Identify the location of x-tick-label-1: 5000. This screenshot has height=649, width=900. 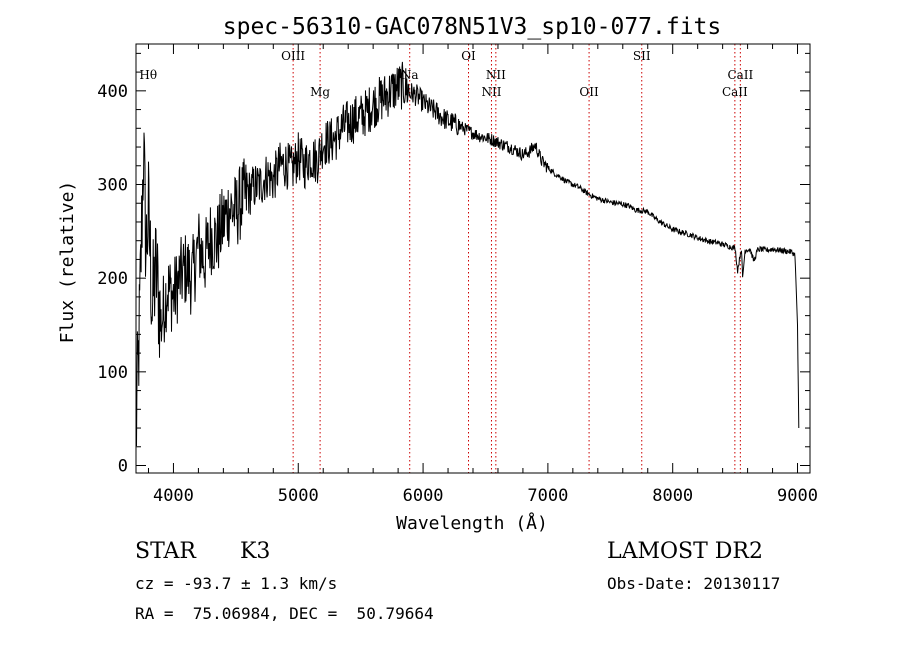
(298, 496).